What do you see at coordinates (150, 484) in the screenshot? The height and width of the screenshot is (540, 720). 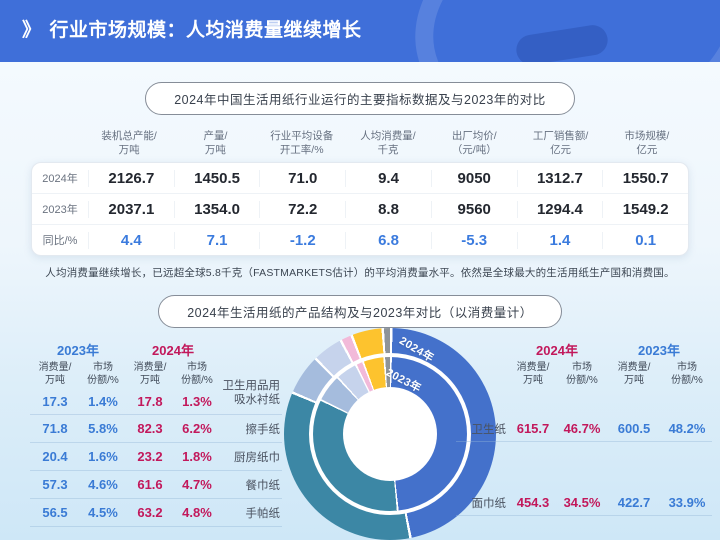 I see `cell: 61.6` at bounding box center [150, 484].